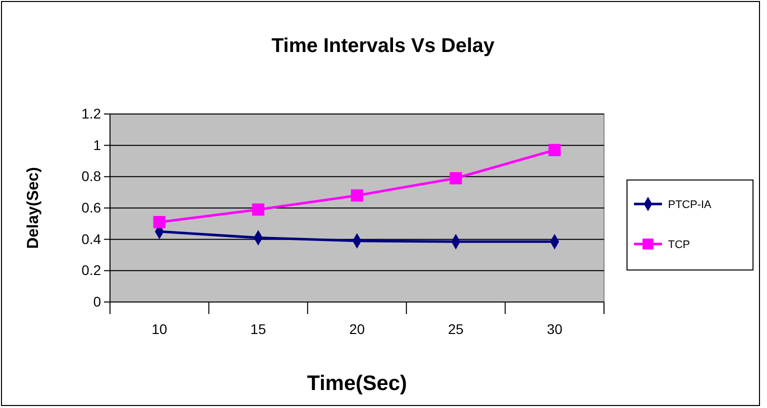 The width and height of the screenshot is (767, 408). Describe the element at coordinates (679, 245) in the screenshot. I see `legend-label: TCP` at that location.